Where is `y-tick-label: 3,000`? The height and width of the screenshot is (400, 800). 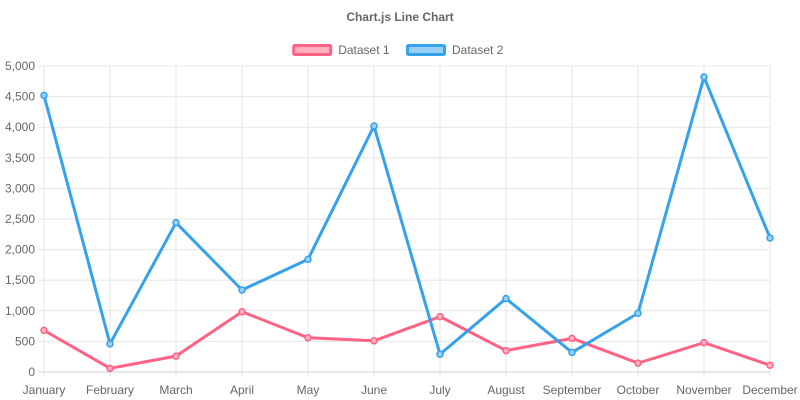 y-tick-label: 3,000 is located at coordinates (20, 188).